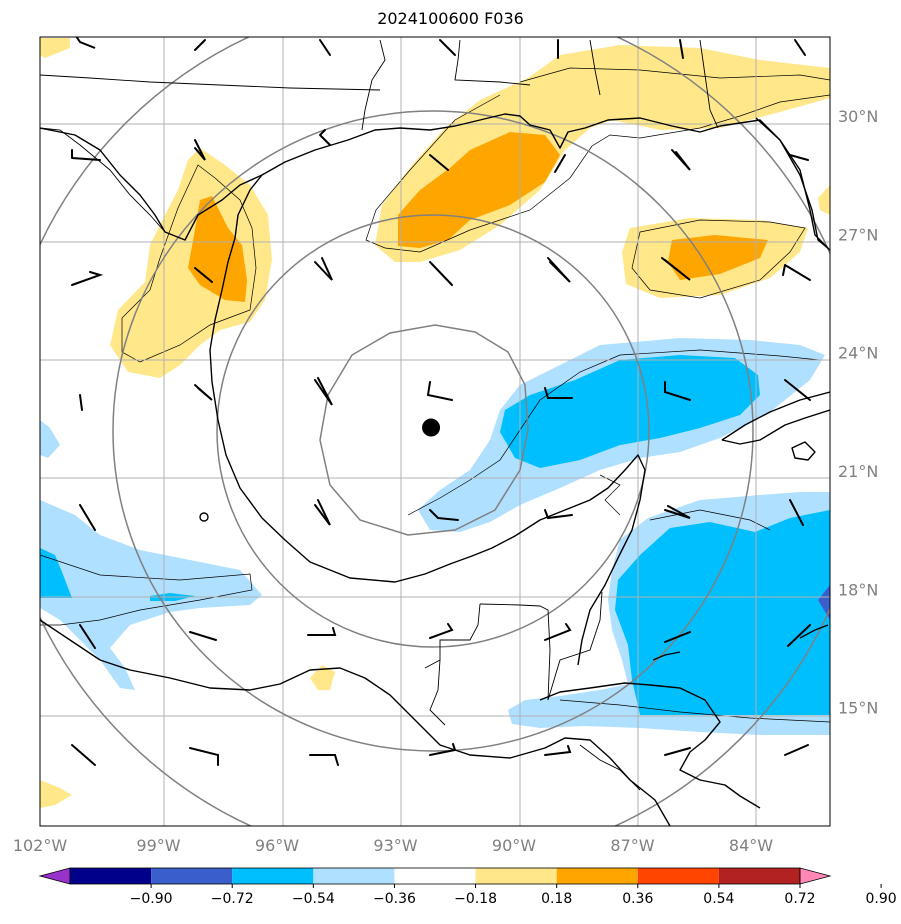  I want to click on longitude-tick-label: 99°W, so click(158, 845).